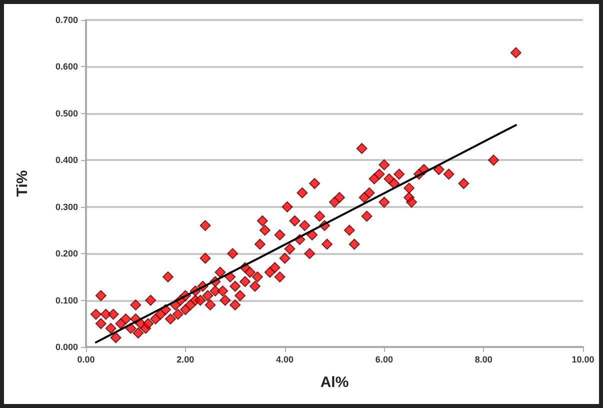  What do you see at coordinates (66, 347) in the screenshot?
I see `y-tick-label: 0.000` at bounding box center [66, 347].